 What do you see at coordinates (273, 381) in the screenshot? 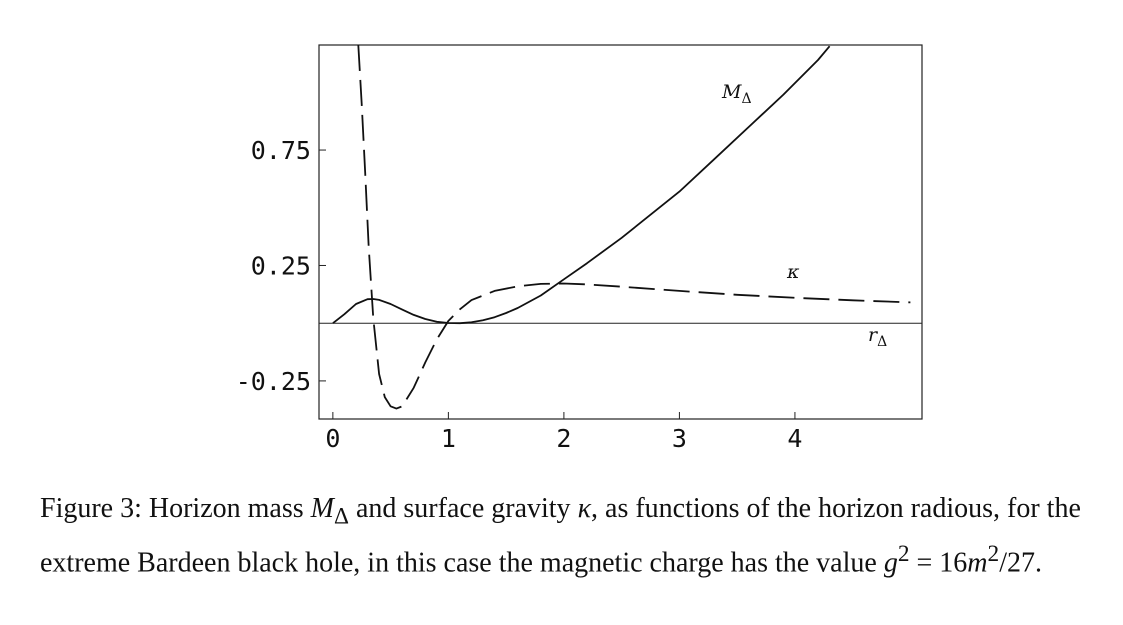
I see `y-tick-label: -0.25` at bounding box center [273, 381].